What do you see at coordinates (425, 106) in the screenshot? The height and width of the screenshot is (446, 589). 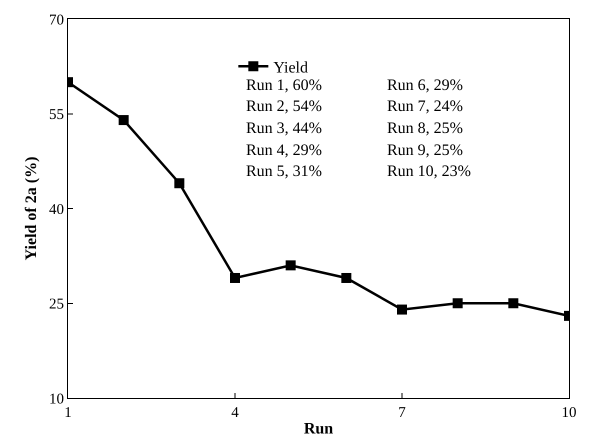 I see `annotation: Run 7, 24%` at bounding box center [425, 106].